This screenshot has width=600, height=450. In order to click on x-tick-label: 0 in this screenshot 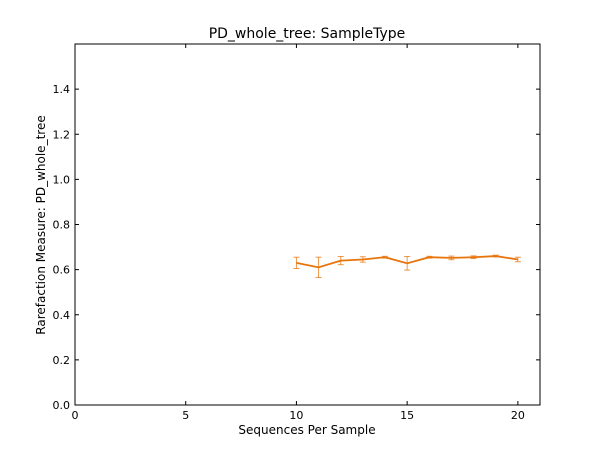, I will do `click(75, 415)`.